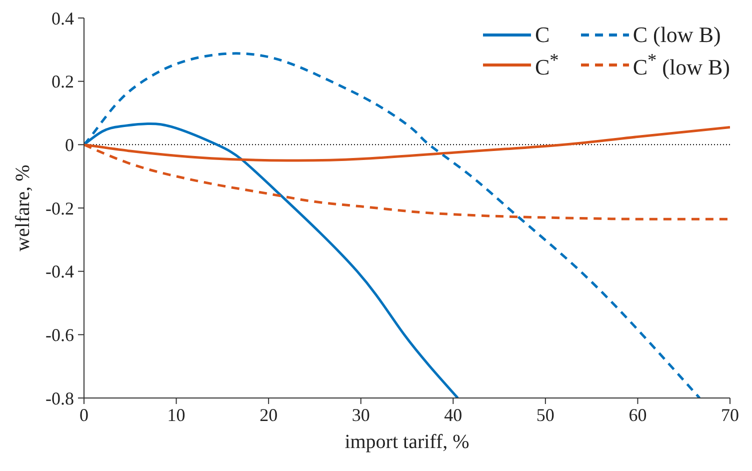  What do you see at coordinates (60, 335) in the screenshot?
I see `y-tick-label: -0.6` at bounding box center [60, 335].